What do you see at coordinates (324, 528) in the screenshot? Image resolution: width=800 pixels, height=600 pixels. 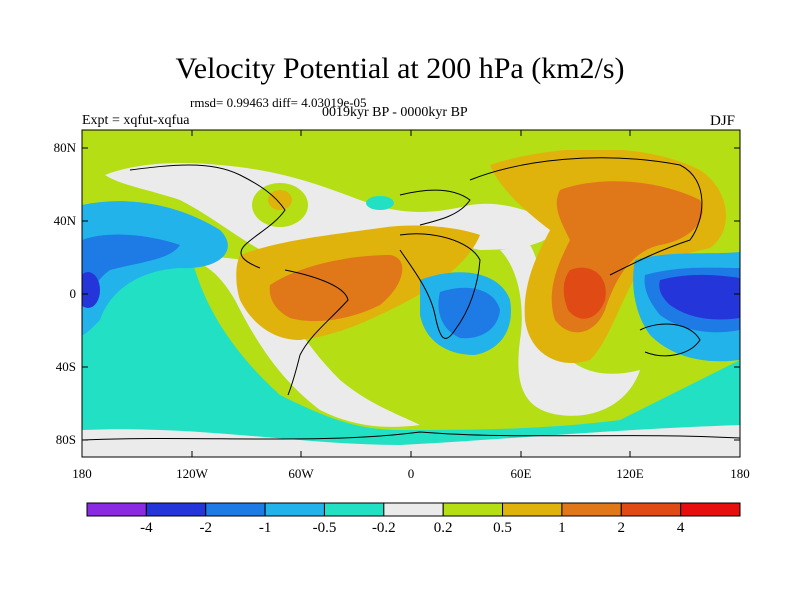 I see `colorbar-label: -0.5` at bounding box center [324, 528].